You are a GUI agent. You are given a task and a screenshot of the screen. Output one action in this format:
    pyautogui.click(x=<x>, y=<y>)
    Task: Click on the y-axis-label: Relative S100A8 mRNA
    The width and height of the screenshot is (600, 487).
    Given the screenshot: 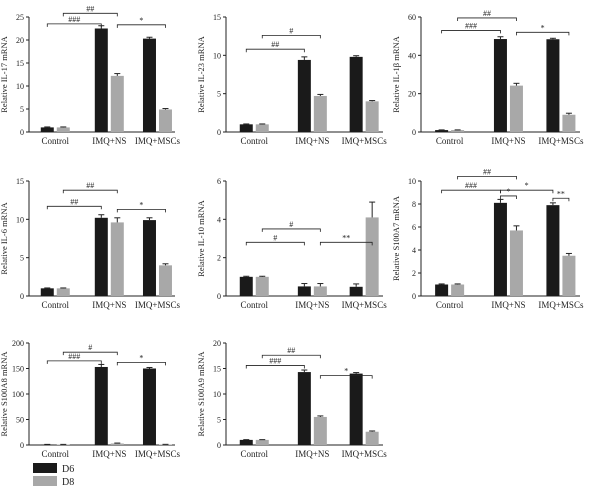 What is the action you would take?
    pyautogui.click(x=4, y=394)
    